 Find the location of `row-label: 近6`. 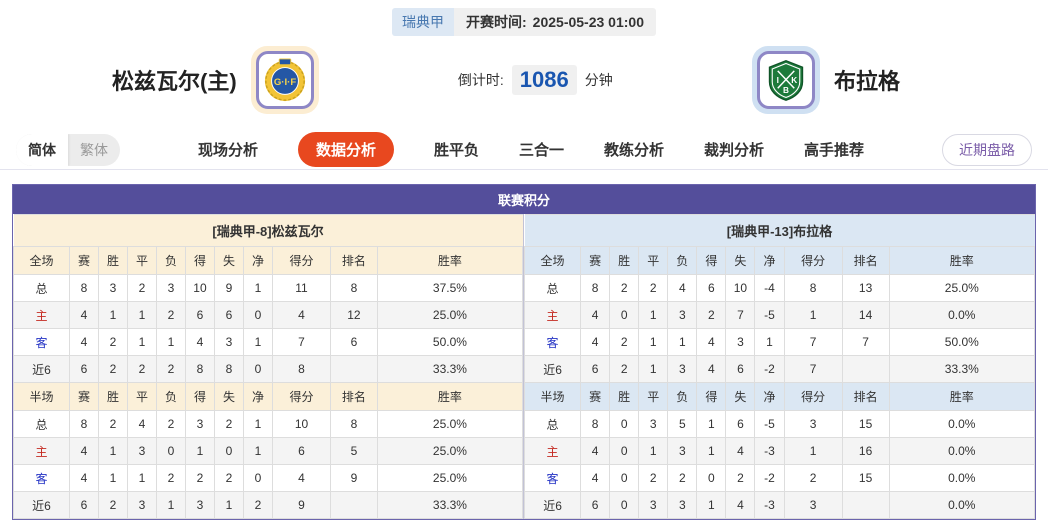

row-label: 近6 is located at coordinates (41, 369).